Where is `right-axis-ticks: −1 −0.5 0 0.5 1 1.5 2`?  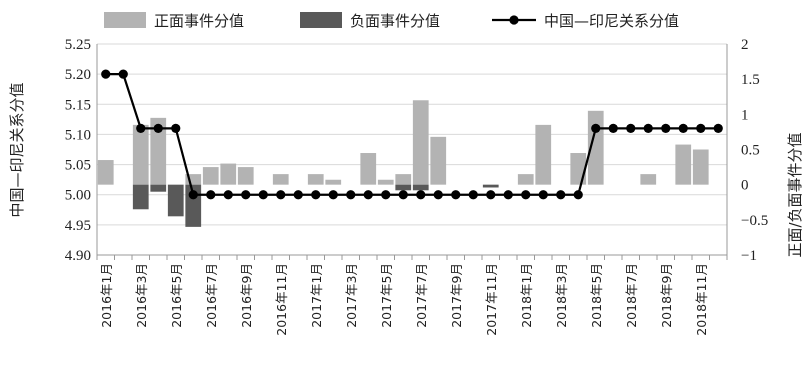
right-axis-ticks: −1 −0.5 0 0.5 1 1.5 2 is located at coordinates (754, 150).